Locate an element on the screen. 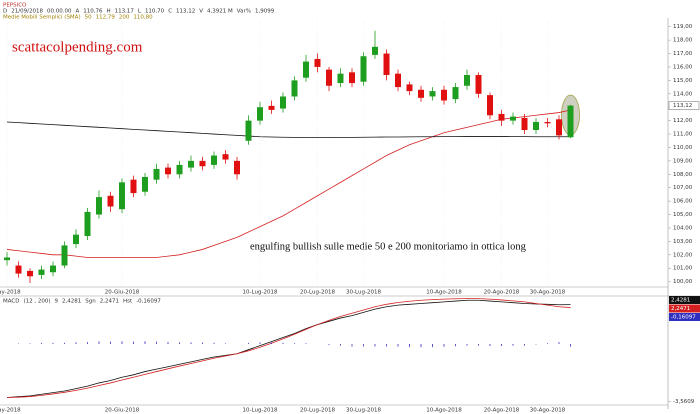  header-text: C is located at coordinates (170, 12).